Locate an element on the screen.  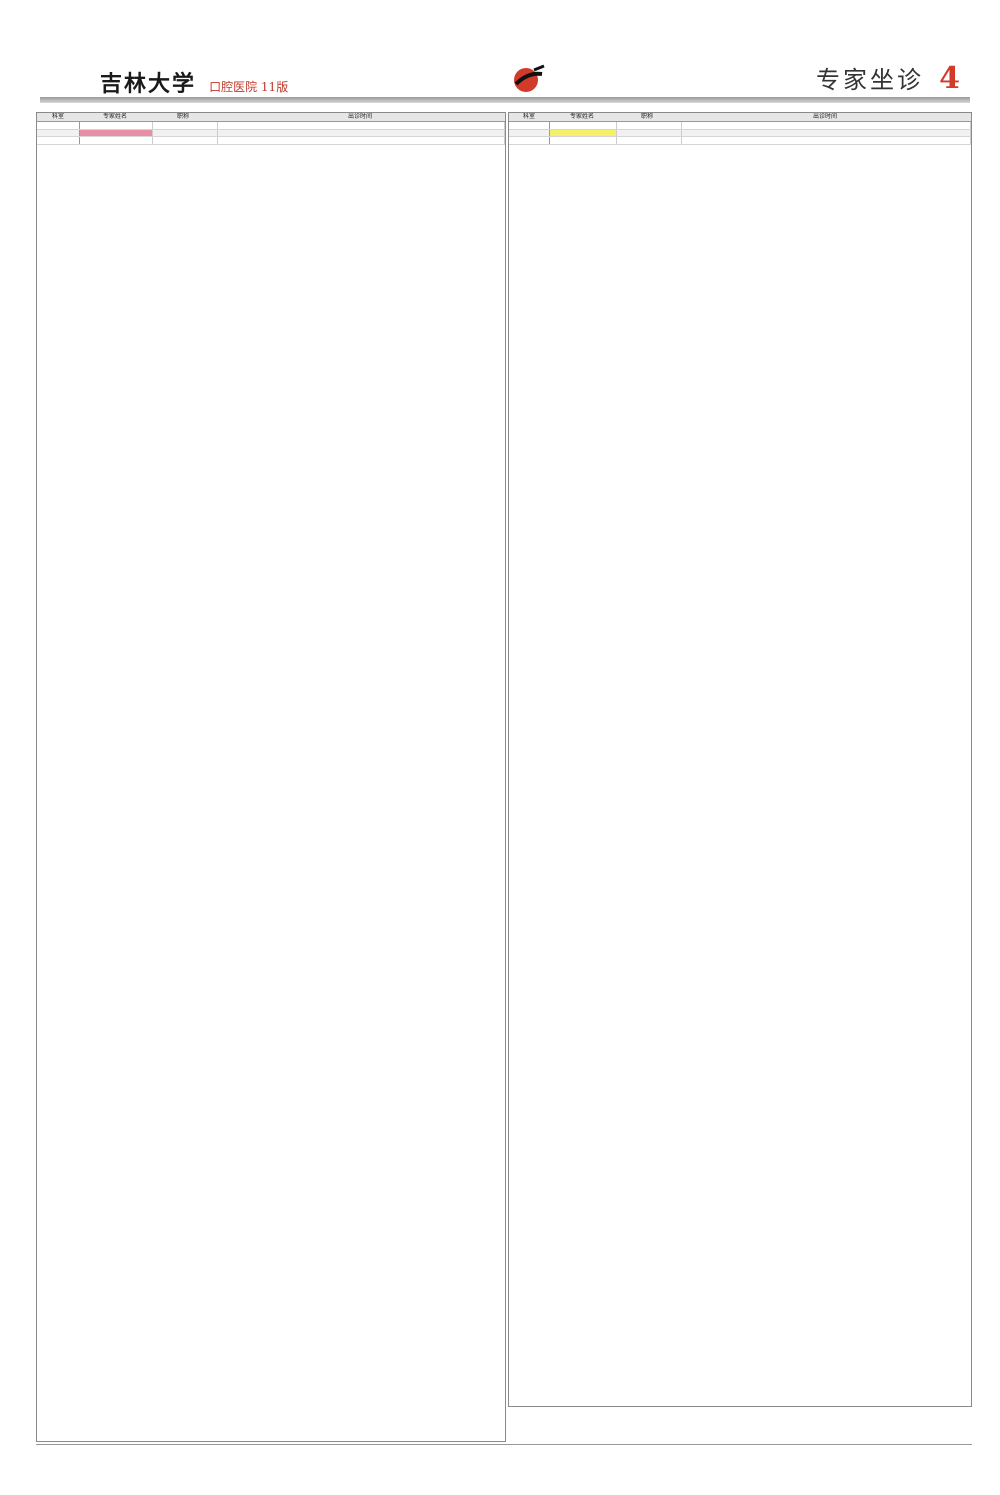
masthead-left: 吉林大学 口腔医院 11版 is located at coordinates (194, 82).